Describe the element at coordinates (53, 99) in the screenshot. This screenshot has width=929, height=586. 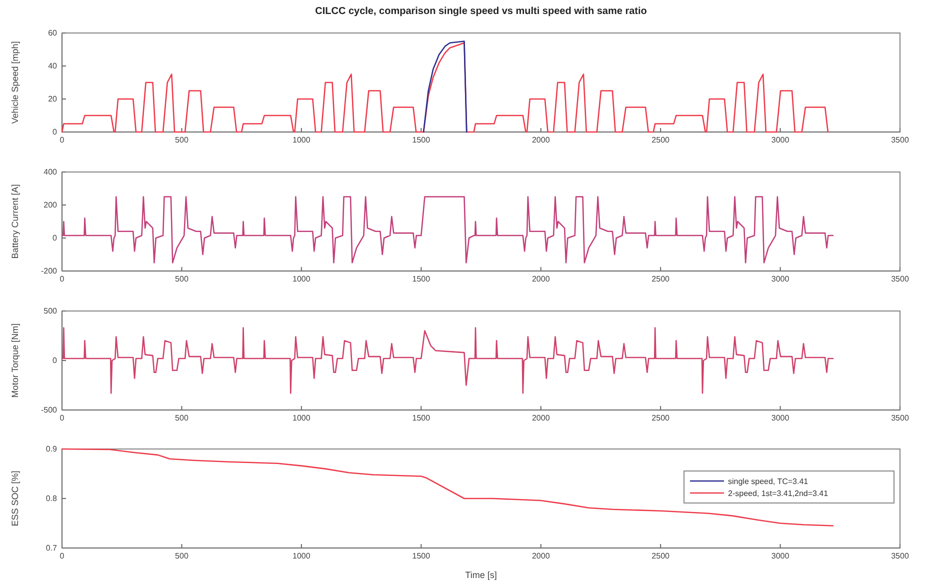
I see `y-tick-label: 20` at that location.